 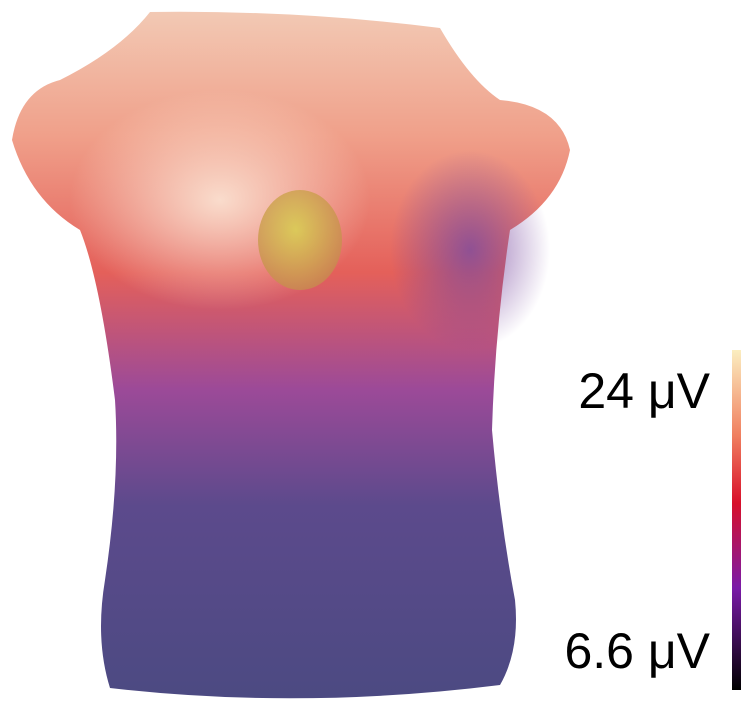 What do you see at coordinates (644, 391) in the screenshot?
I see `colorbar-max-label: 24 μV` at bounding box center [644, 391].